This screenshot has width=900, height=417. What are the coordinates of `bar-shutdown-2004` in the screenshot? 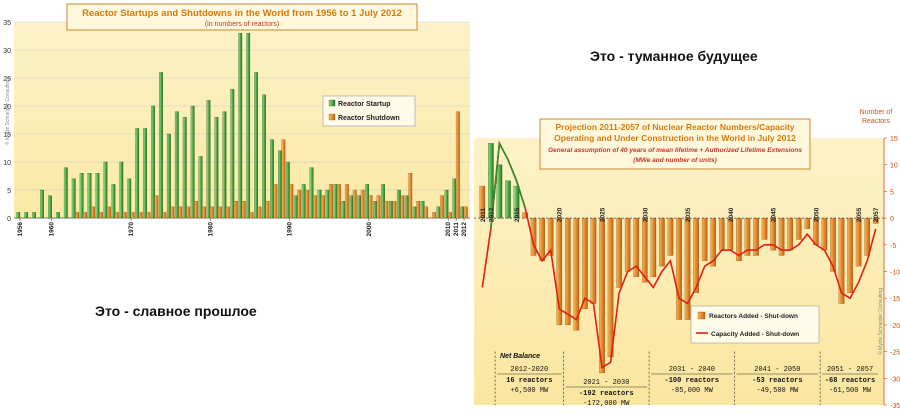 It's located at (402, 207).